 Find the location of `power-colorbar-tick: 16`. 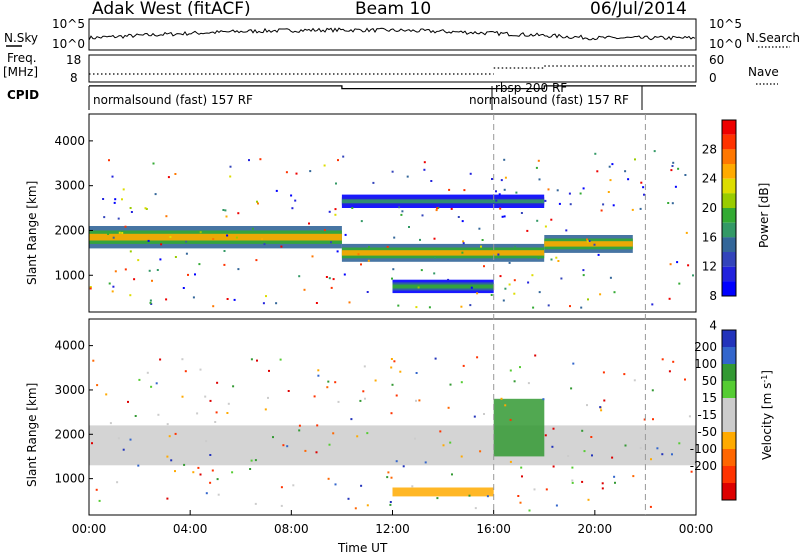

power-colorbar-tick: 16 is located at coordinates (709, 237).